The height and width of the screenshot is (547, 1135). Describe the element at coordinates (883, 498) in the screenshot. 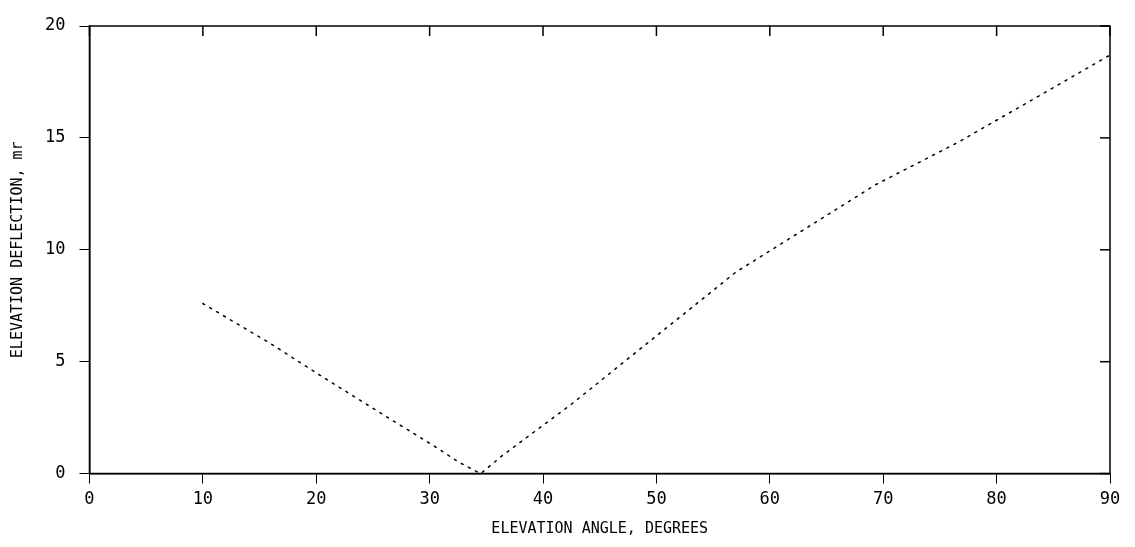

I see `x-tick-label: 70` at that location.